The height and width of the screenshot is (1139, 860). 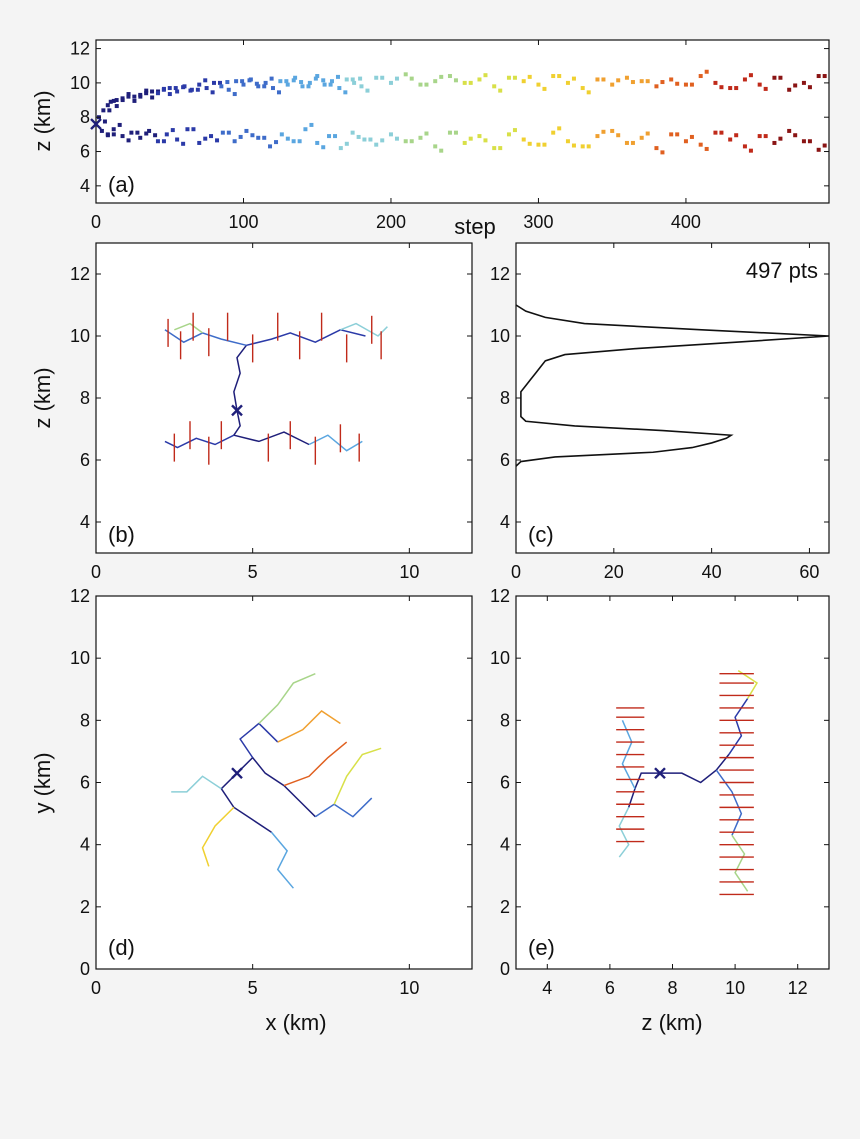 What do you see at coordinates (672, 782) in the screenshot?
I see `plot-frame-e` at bounding box center [672, 782].